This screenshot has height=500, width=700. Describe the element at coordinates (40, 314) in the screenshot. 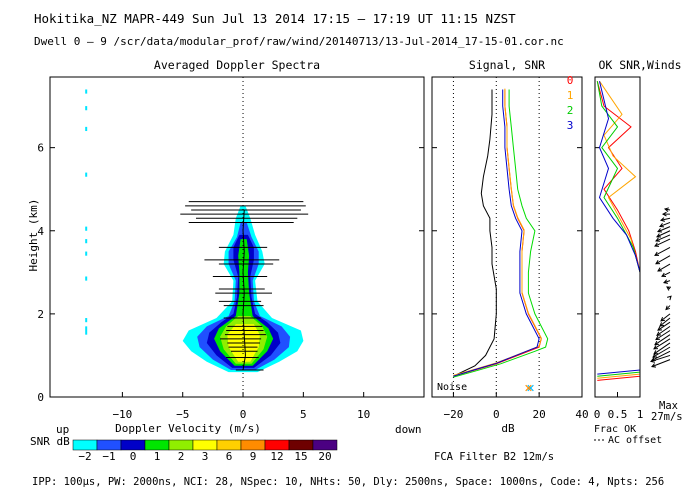

I see `doppler-y-tick-label-1: 2` at that location.